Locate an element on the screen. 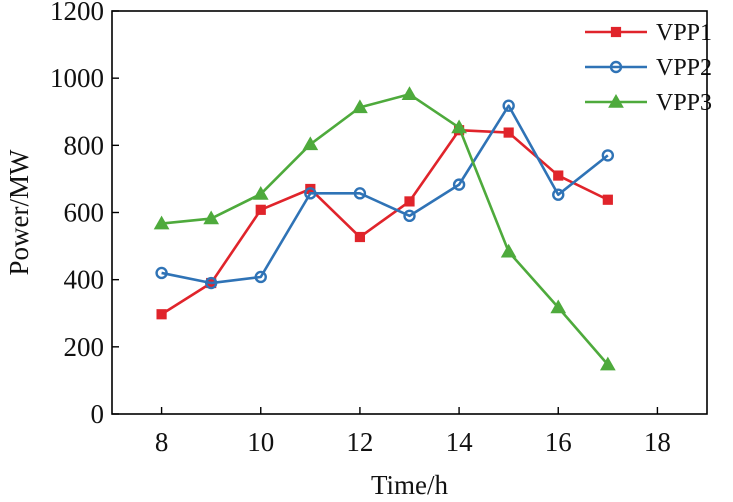 The width and height of the screenshot is (733, 502). legend-item-vpp3: VPP3 is located at coordinates (648, 103).